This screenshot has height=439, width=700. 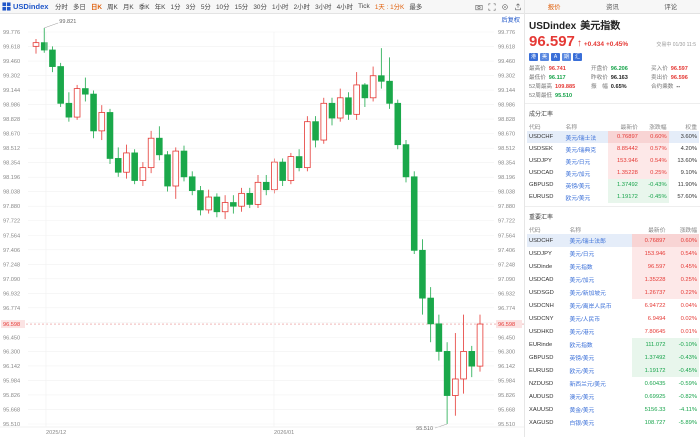 What do you see at coordinates (518, 7) in the screenshot?
I see `share-icon` at bounding box center [518, 7].